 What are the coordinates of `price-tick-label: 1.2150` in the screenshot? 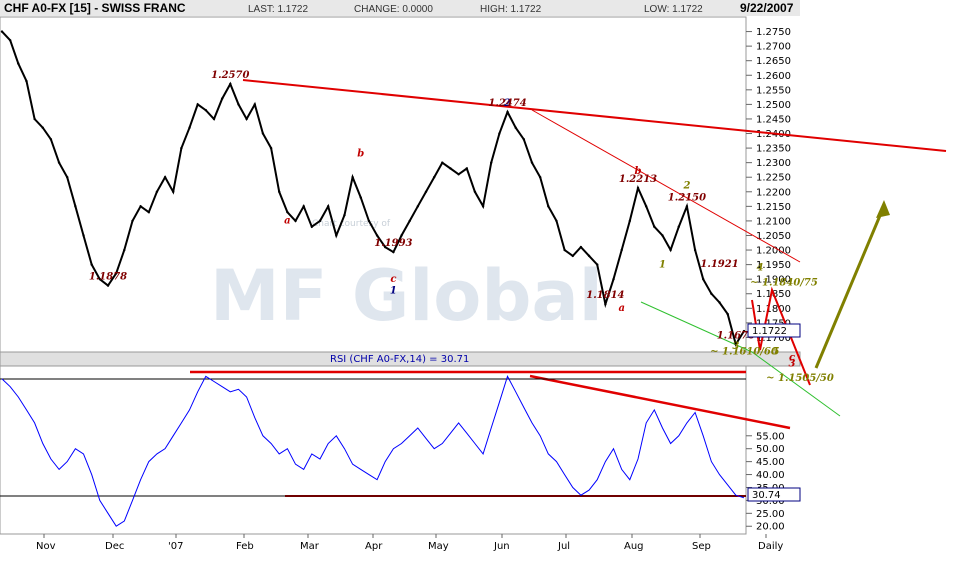 It's located at (773, 207).